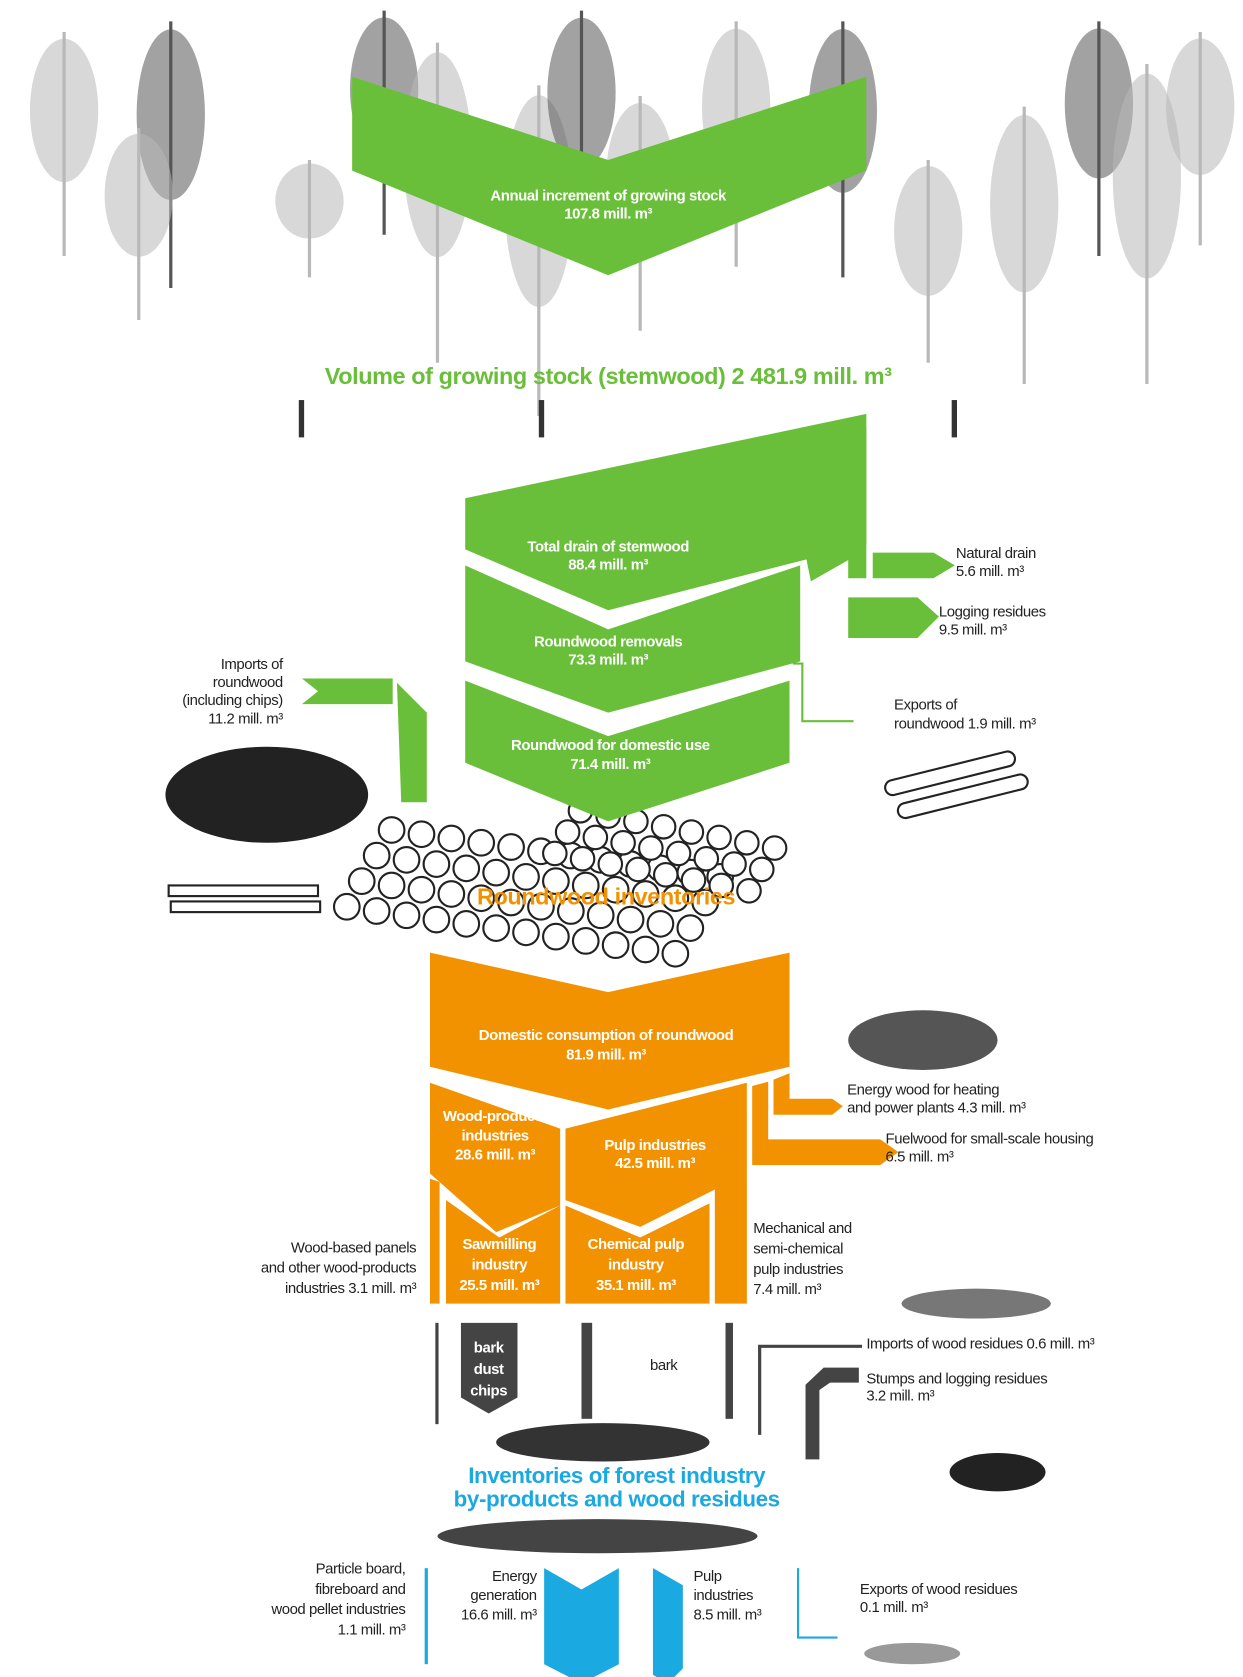  Describe the element at coordinates (232, 700) in the screenshot. I see `node-label: (including chips)` at that location.